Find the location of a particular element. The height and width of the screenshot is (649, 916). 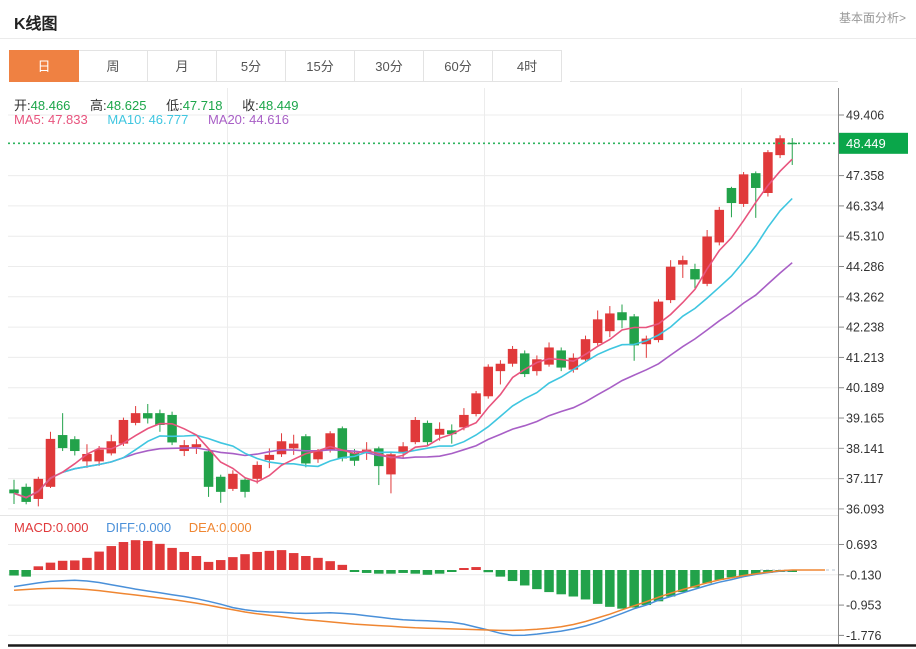

diff-value: DIFF0.000 is located at coordinates (138, 527).